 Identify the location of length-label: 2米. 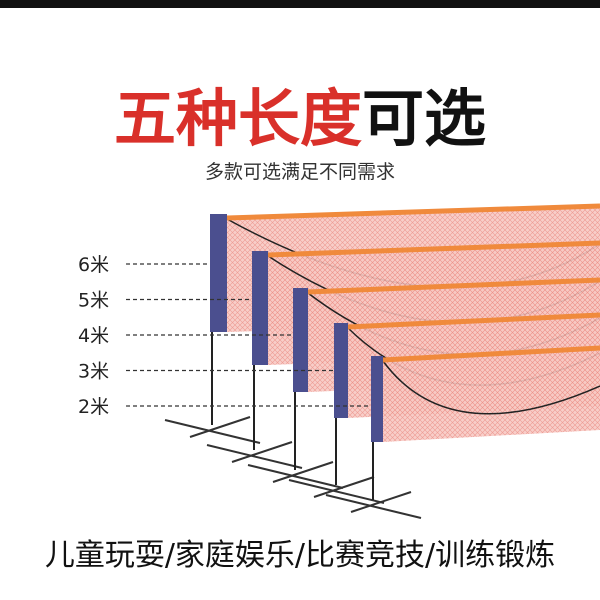
(93, 407).